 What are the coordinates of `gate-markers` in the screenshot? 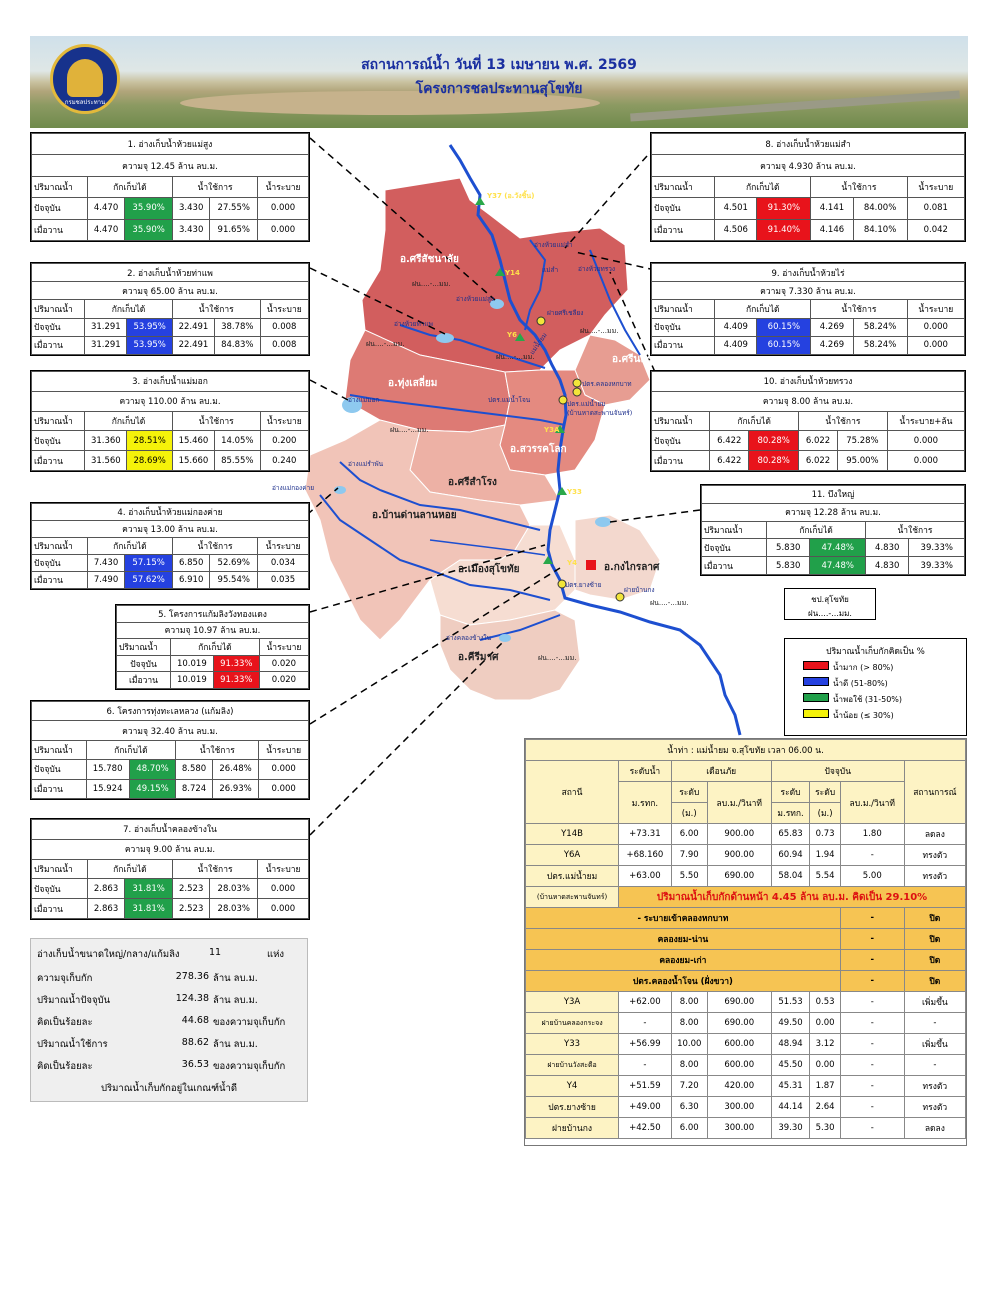 It's located at (580, 459).